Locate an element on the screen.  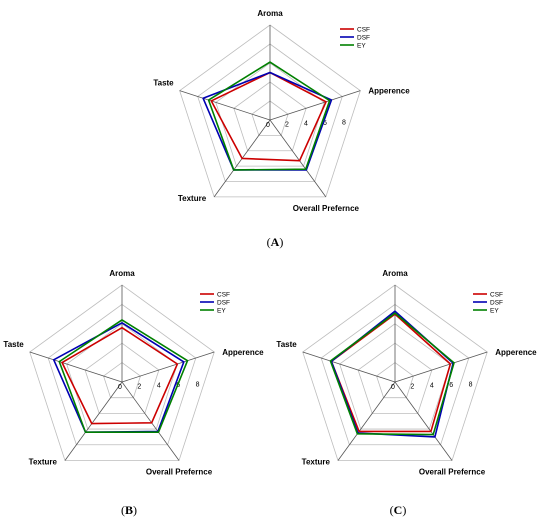
panel-label: (B) is located at coordinates (129, 510).